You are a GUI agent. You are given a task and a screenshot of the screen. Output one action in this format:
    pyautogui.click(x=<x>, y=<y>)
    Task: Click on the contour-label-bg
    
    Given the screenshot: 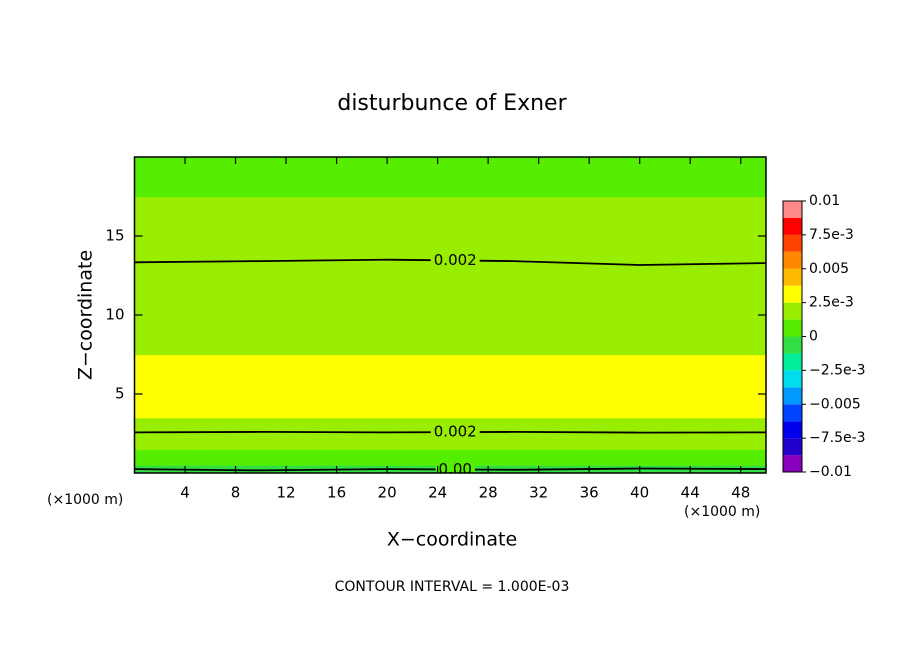 What is the action you would take?
    pyautogui.click(x=455, y=432)
    